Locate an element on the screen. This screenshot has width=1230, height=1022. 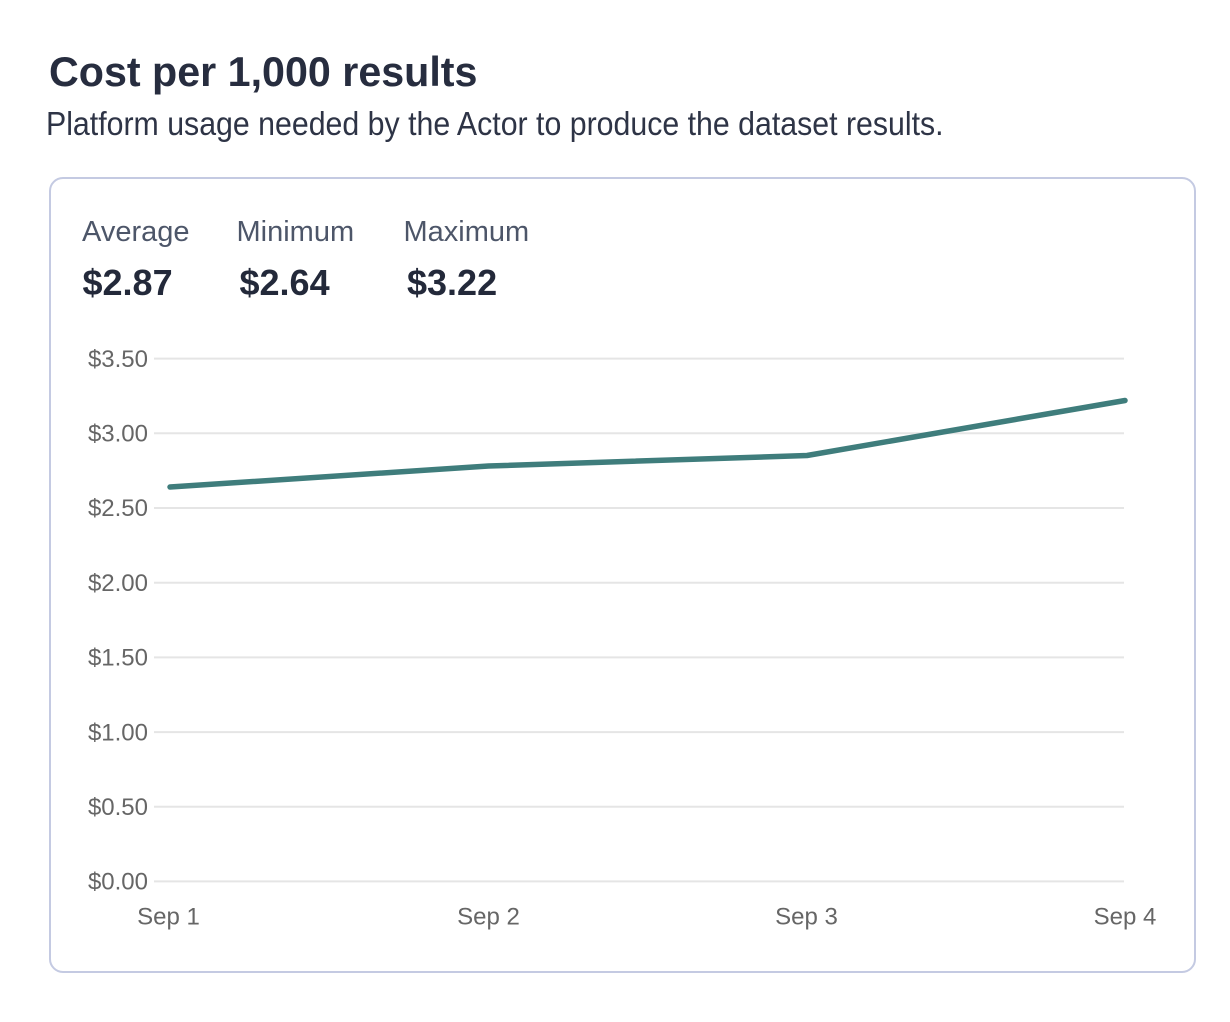
svg-text: Sep 3 is located at coordinates (806, 917).